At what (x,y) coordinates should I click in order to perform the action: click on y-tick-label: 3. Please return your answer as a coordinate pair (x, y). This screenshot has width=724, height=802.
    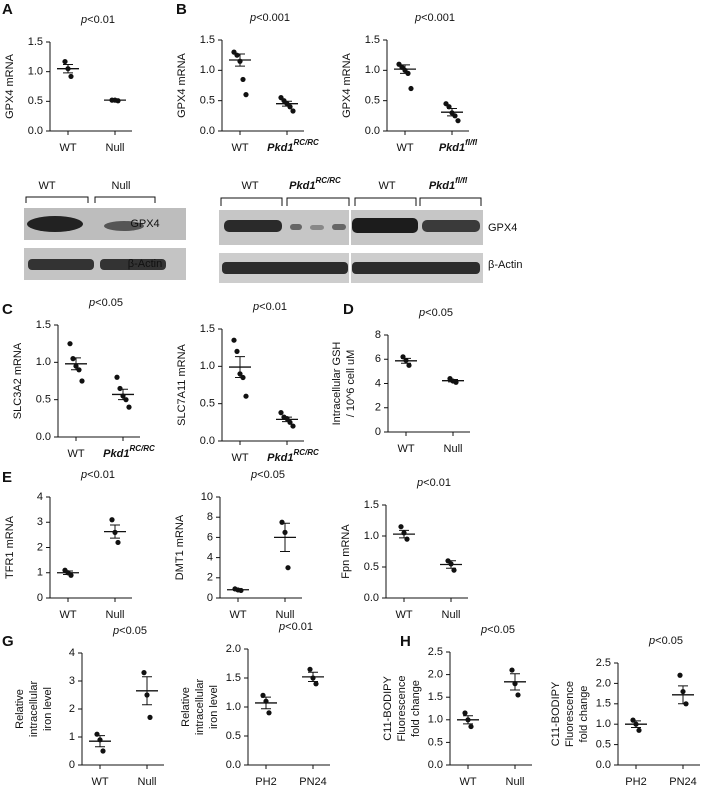
    Looking at the image, I should click on (40, 522).